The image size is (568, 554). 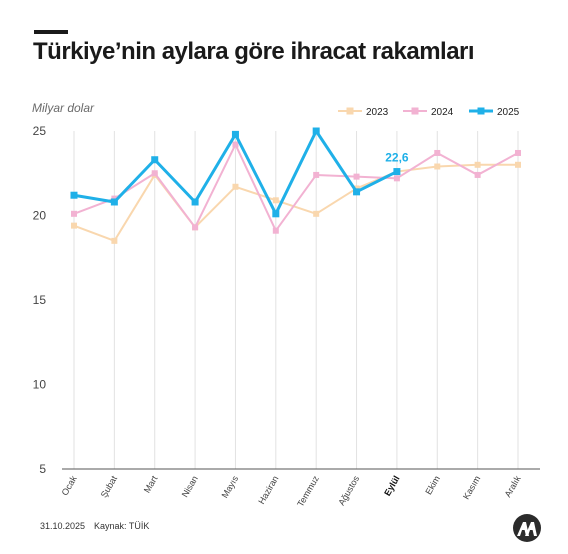 I want to click on series-line-2023, so click(x=295, y=202).